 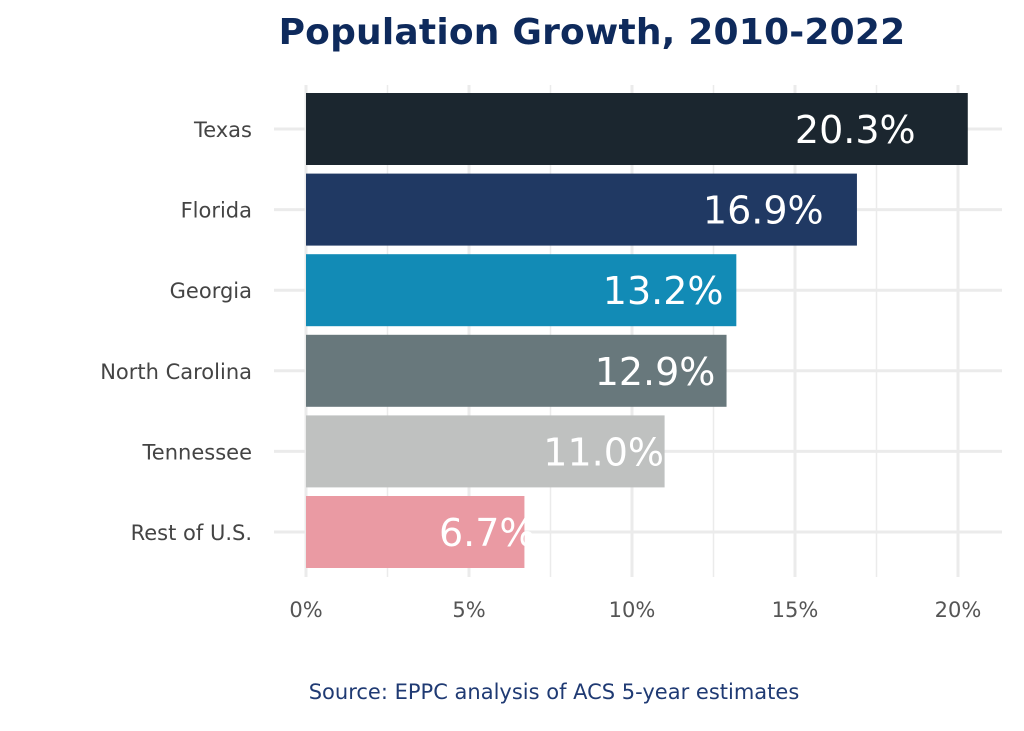 I want to click on x-tick-label: 20%, so click(x=958, y=610).